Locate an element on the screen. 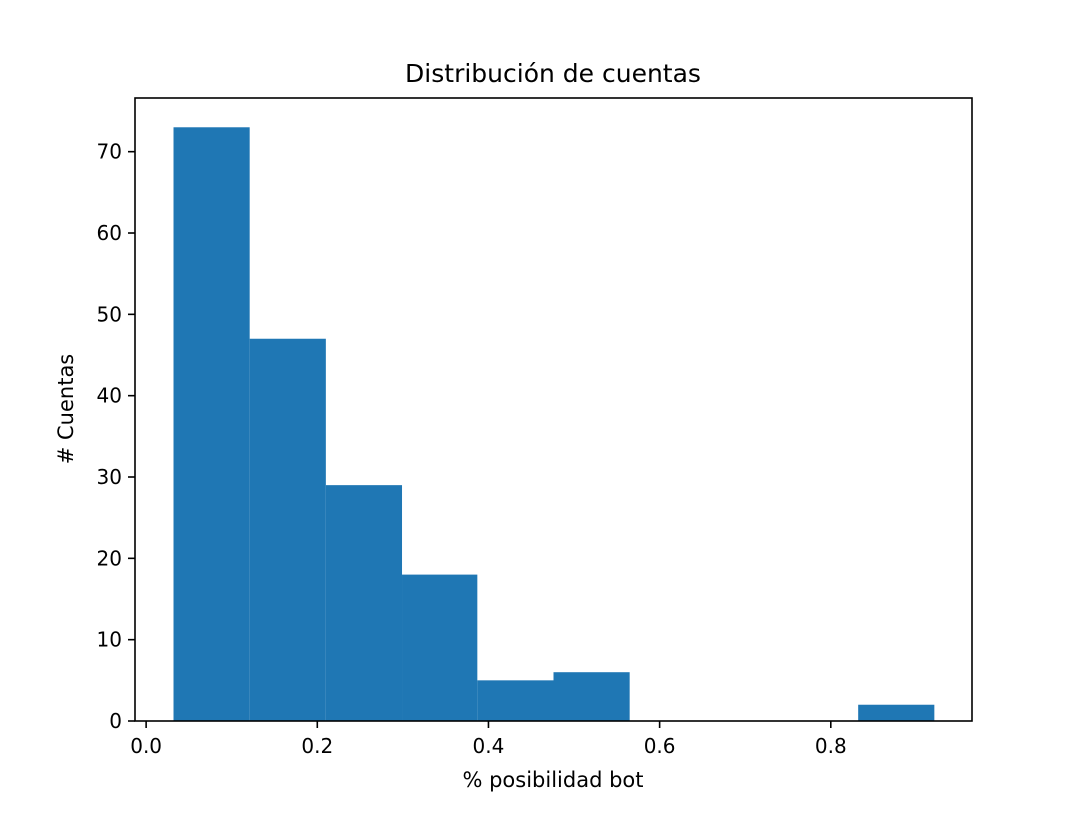  x-axis-ticks: 0.0 0.2 0.4 0.6 0.8 is located at coordinates (488, 739).